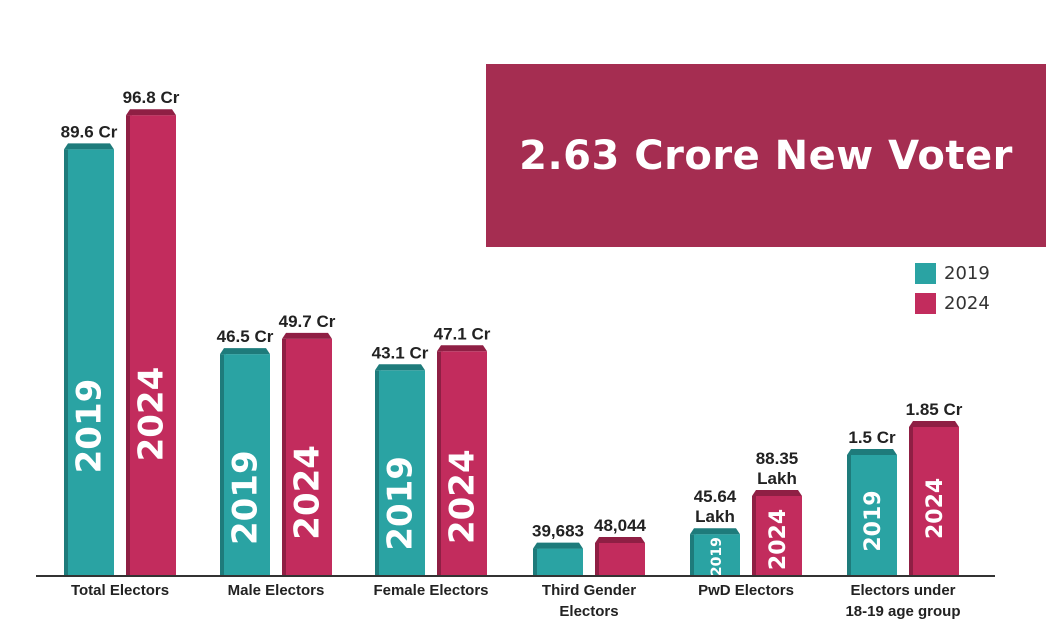  I want to click on bar-2-2019, so click(402, 472).